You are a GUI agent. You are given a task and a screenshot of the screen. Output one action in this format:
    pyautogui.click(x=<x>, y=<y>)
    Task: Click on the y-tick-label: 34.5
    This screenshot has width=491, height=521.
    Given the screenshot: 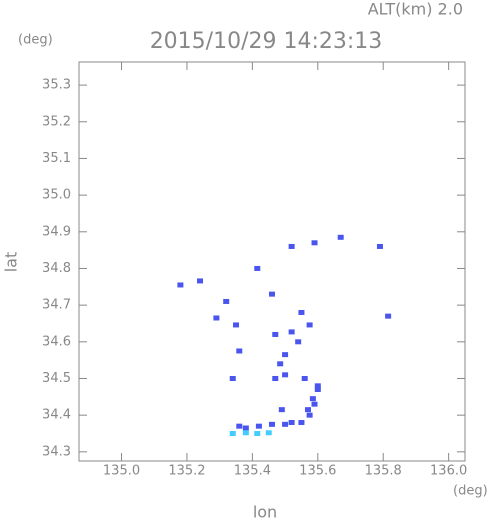 What is the action you would take?
    pyautogui.click(x=56, y=378)
    